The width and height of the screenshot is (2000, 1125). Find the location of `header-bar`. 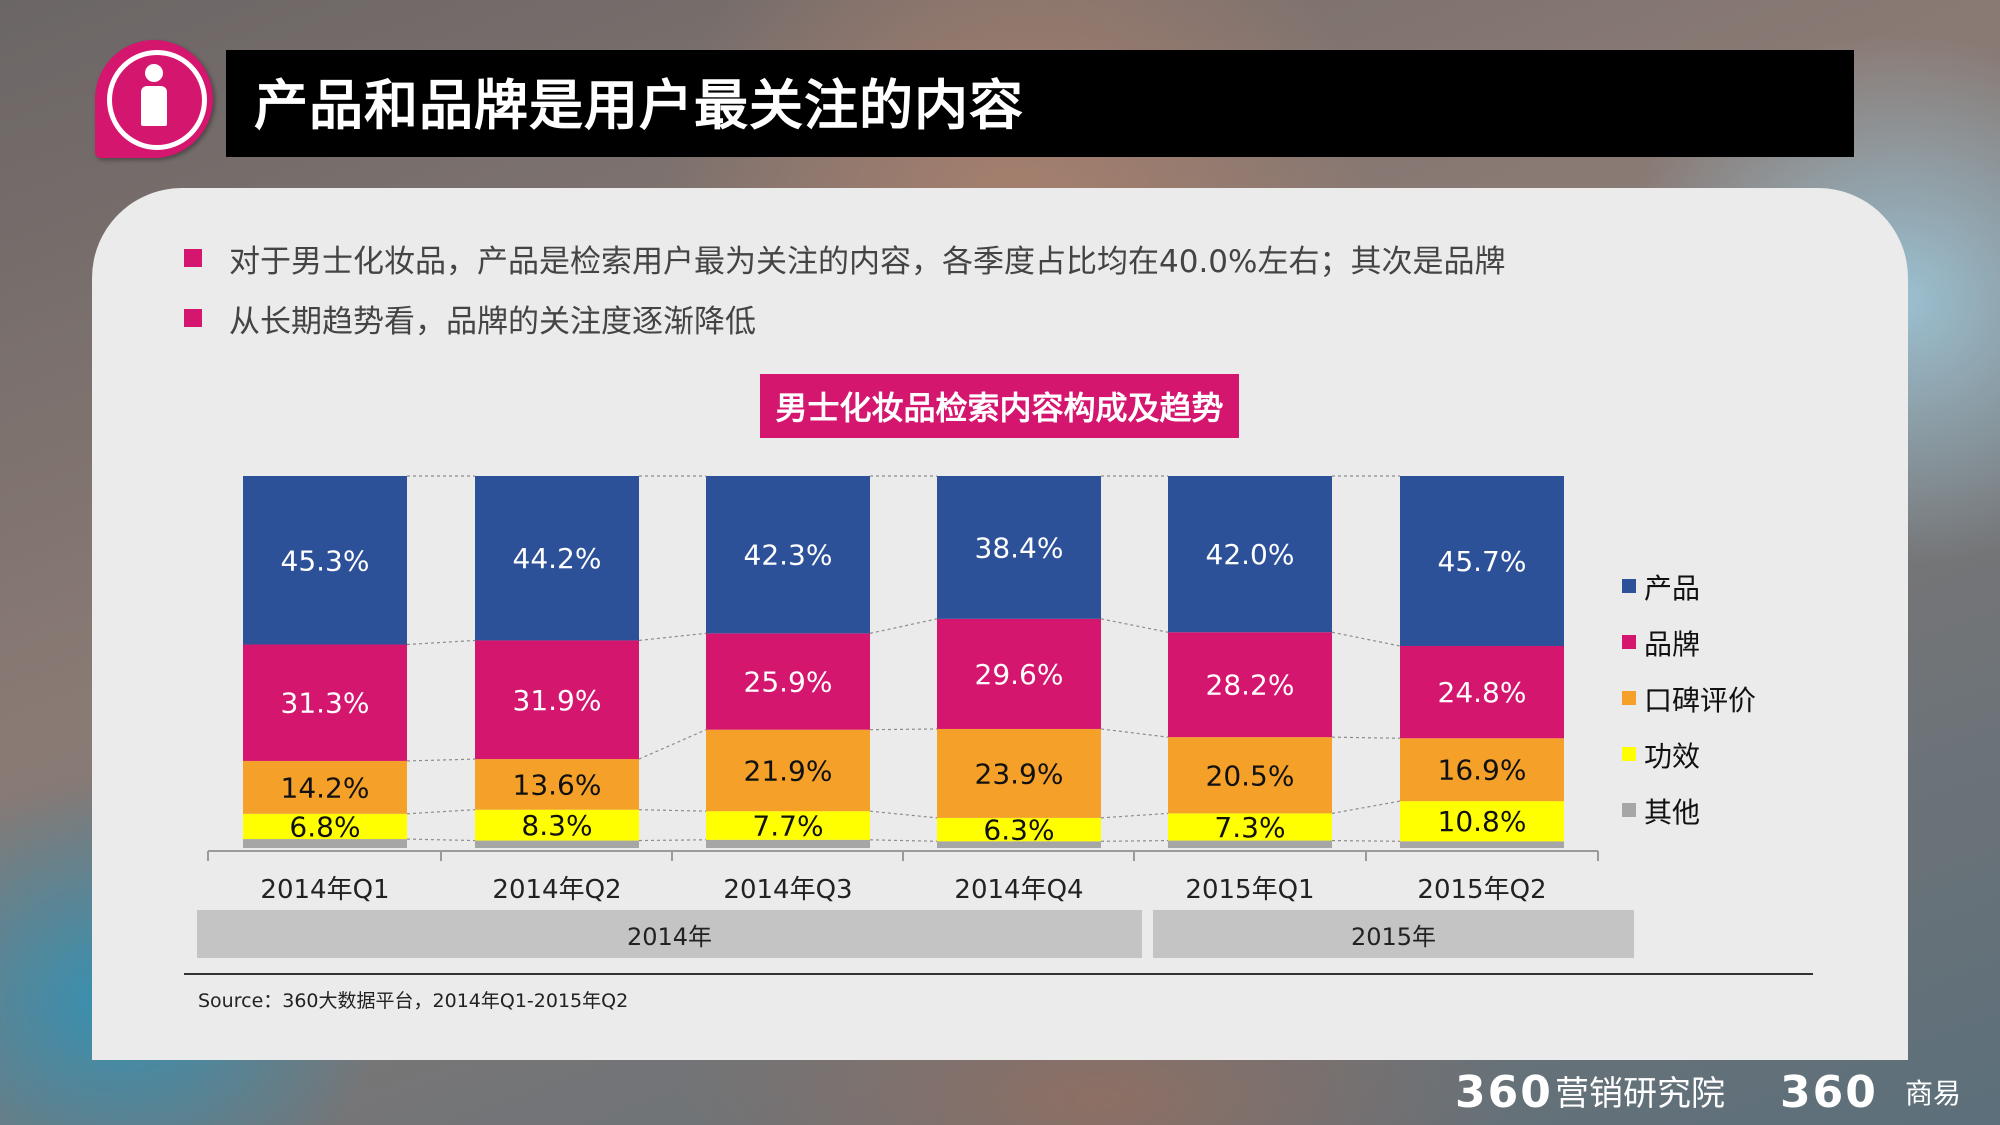

header-bar is located at coordinates (1040, 103).